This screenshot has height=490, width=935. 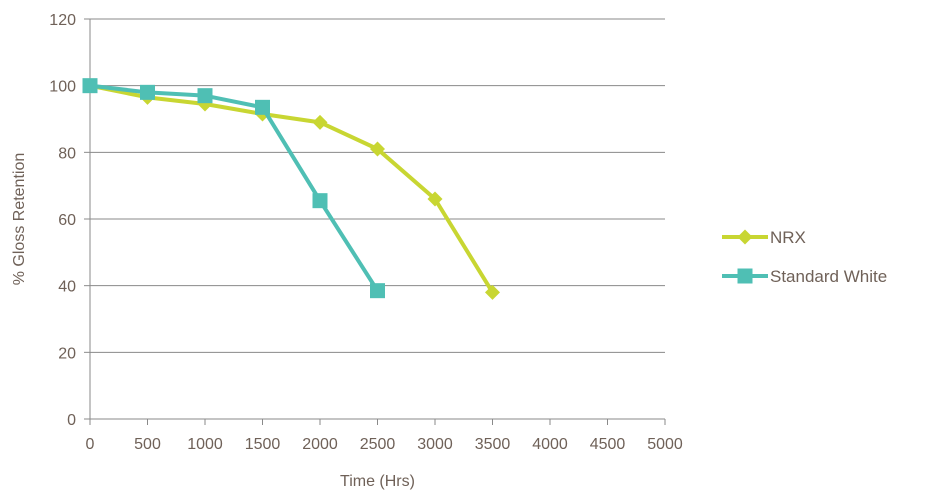 What do you see at coordinates (550, 444) in the screenshot?
I see `x-tick-label-4000: 4000` at bounding box center [550, 444].